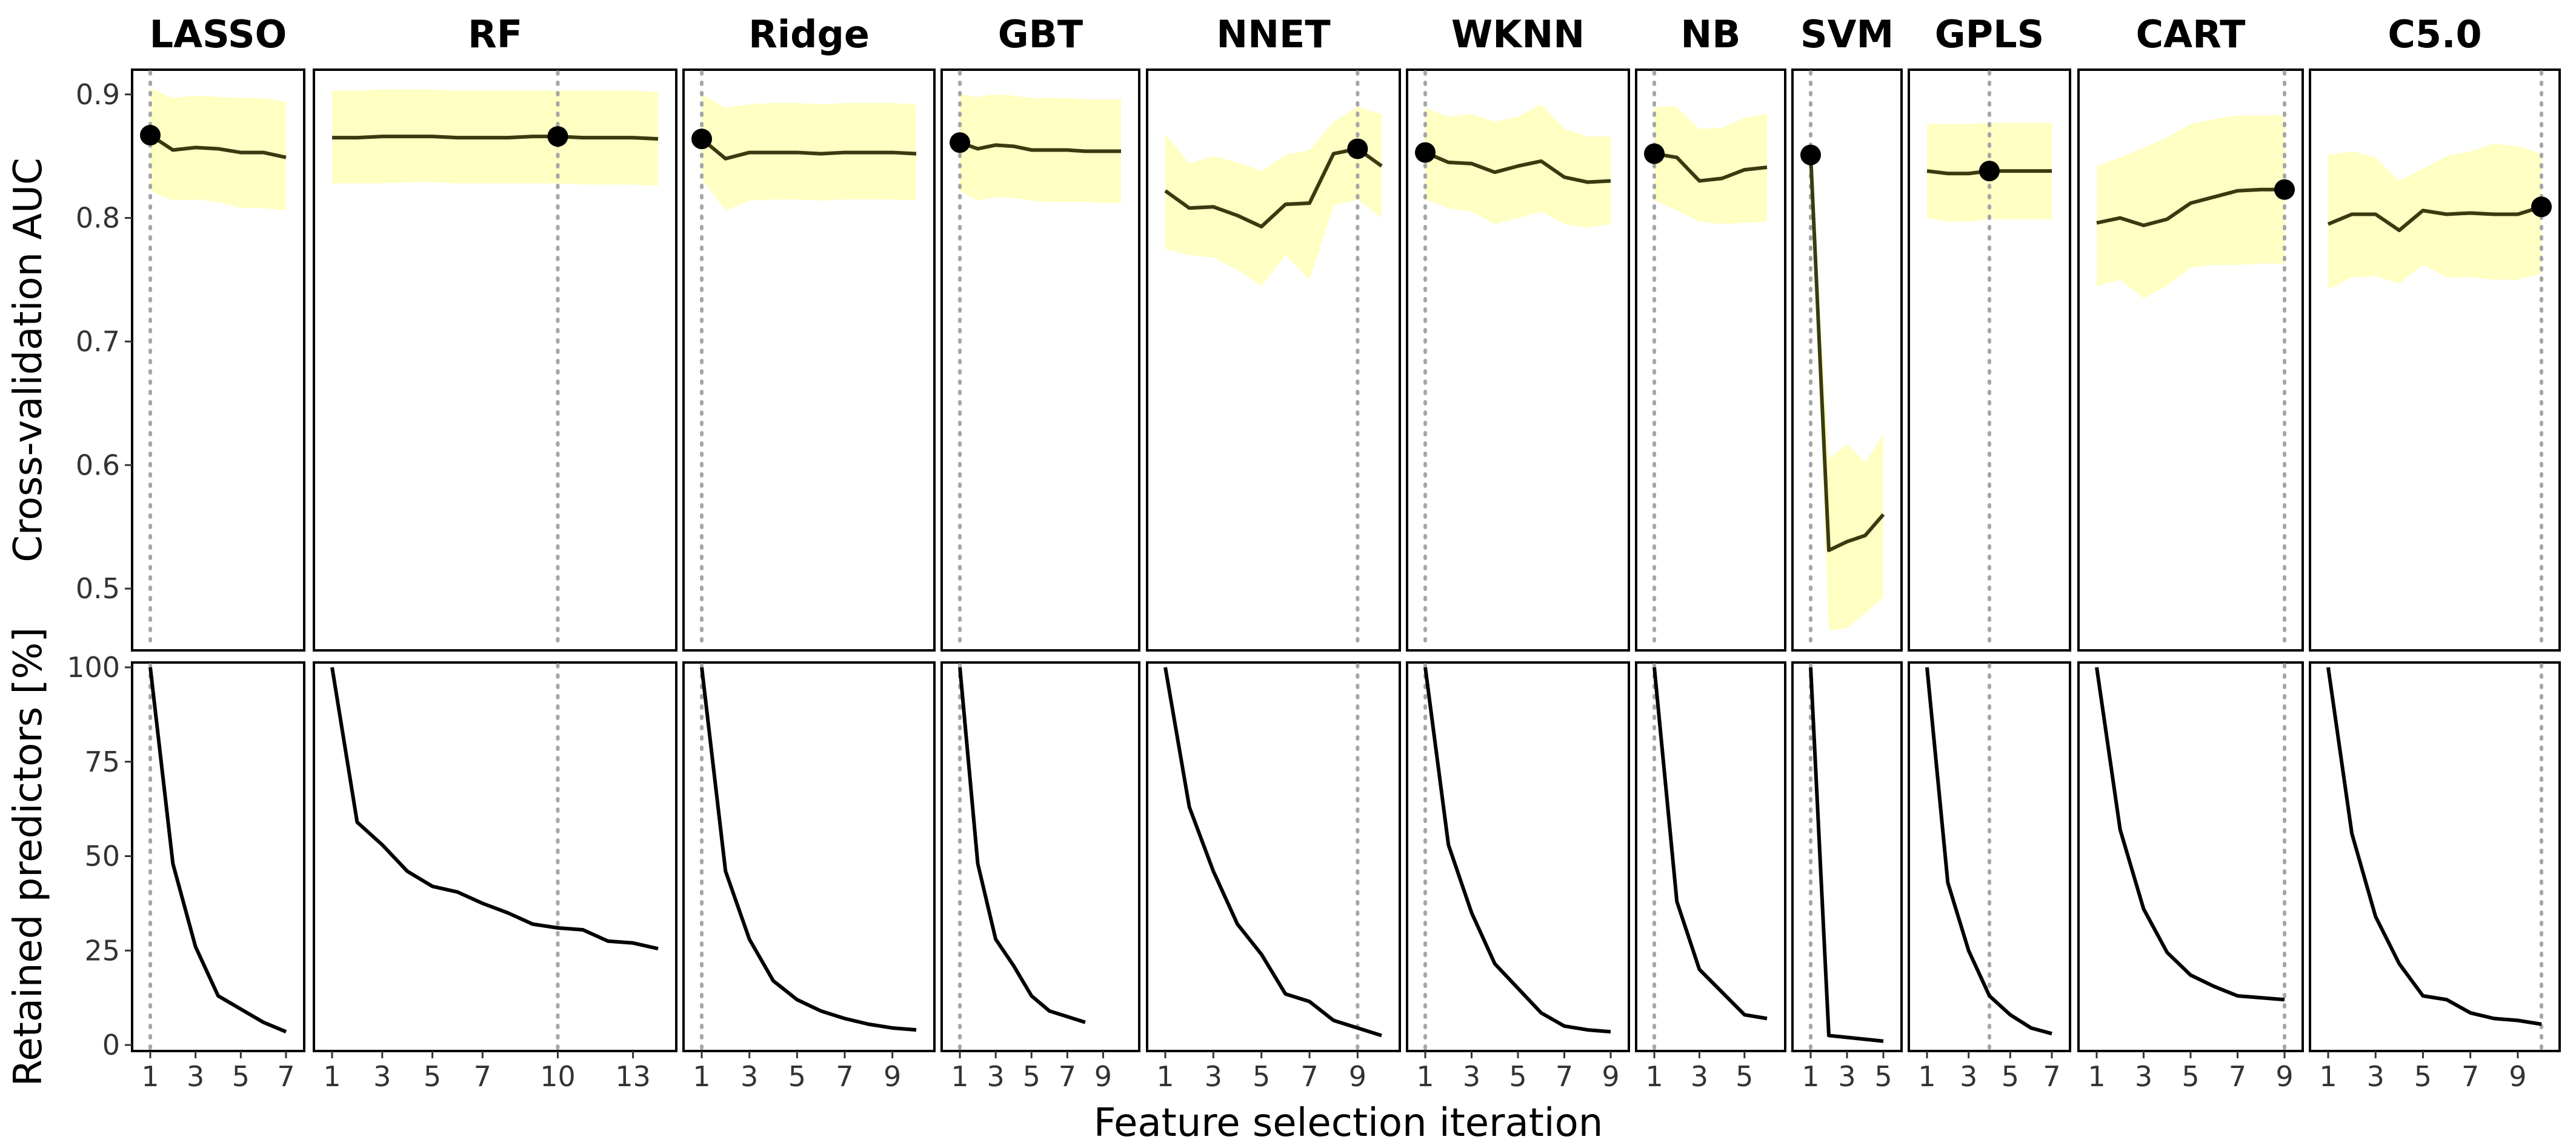 This screenshot has height=1148, width=2576. What do you see at coordinates (218, 146) in the screenshot?
I see `panel-lasso-auc-line` at bounding box center [218, 146].